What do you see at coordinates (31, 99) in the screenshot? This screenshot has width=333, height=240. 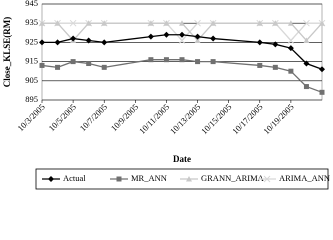 I see `y-tick-label: 895` at bounding box center [31, 99].